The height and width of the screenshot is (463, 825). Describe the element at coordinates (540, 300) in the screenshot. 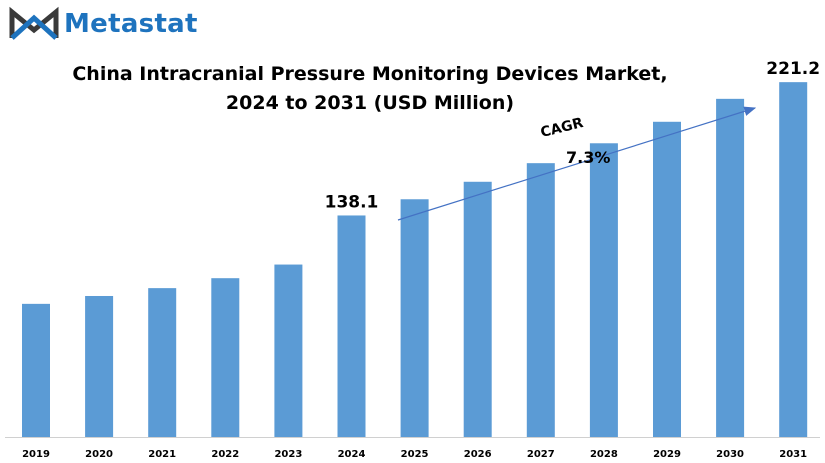

I see `bar-2027` at that location.